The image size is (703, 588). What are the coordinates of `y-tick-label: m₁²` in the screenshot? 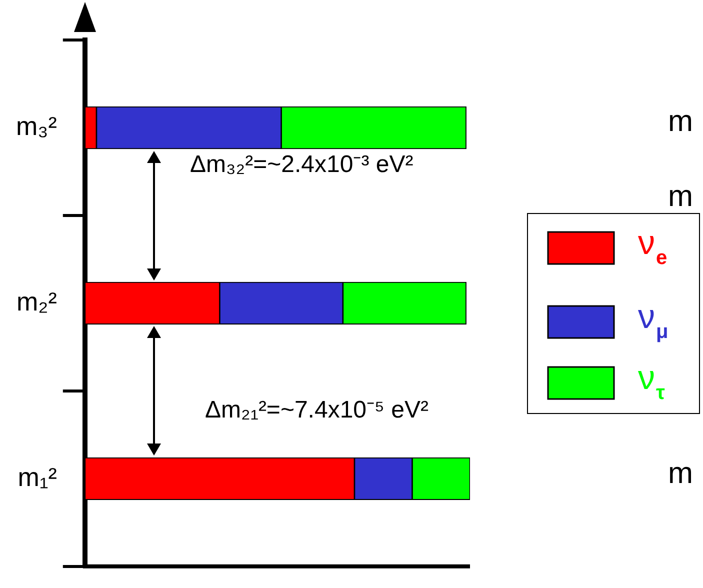 It's located at (38, 477).